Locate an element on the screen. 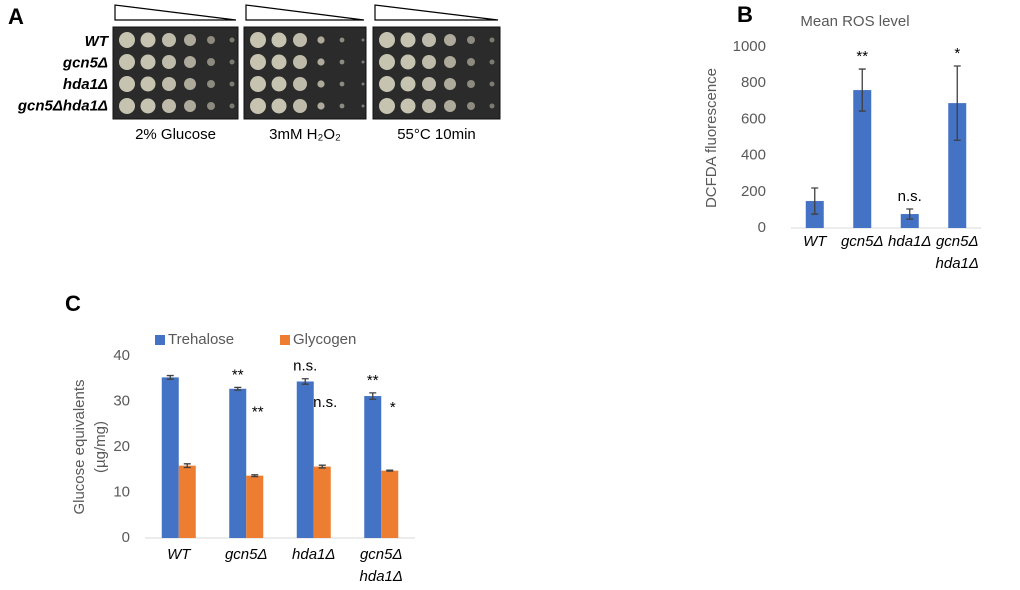  y-tick-label: 30 is located at coordinates (121, 400).